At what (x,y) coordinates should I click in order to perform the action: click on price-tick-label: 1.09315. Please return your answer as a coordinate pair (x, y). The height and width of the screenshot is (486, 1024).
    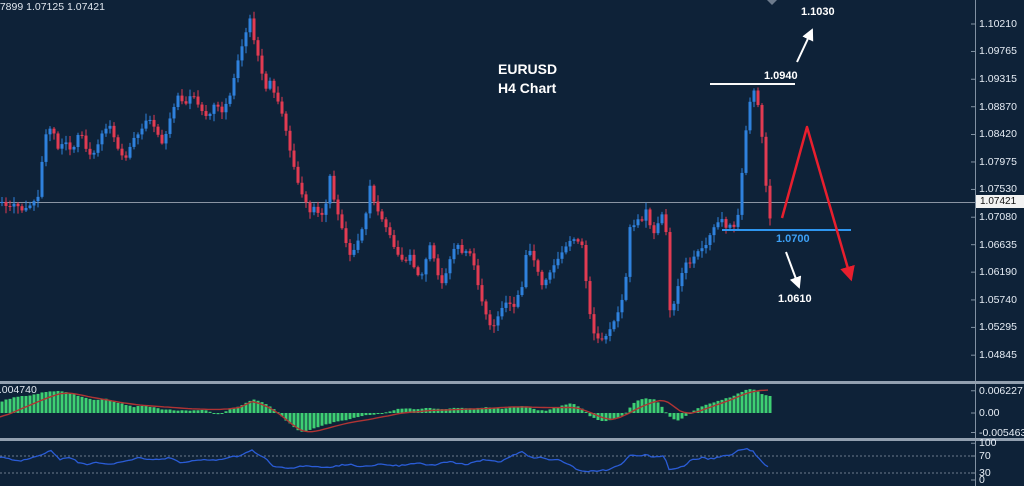
    Looking at the image, I should click on (998, 79).